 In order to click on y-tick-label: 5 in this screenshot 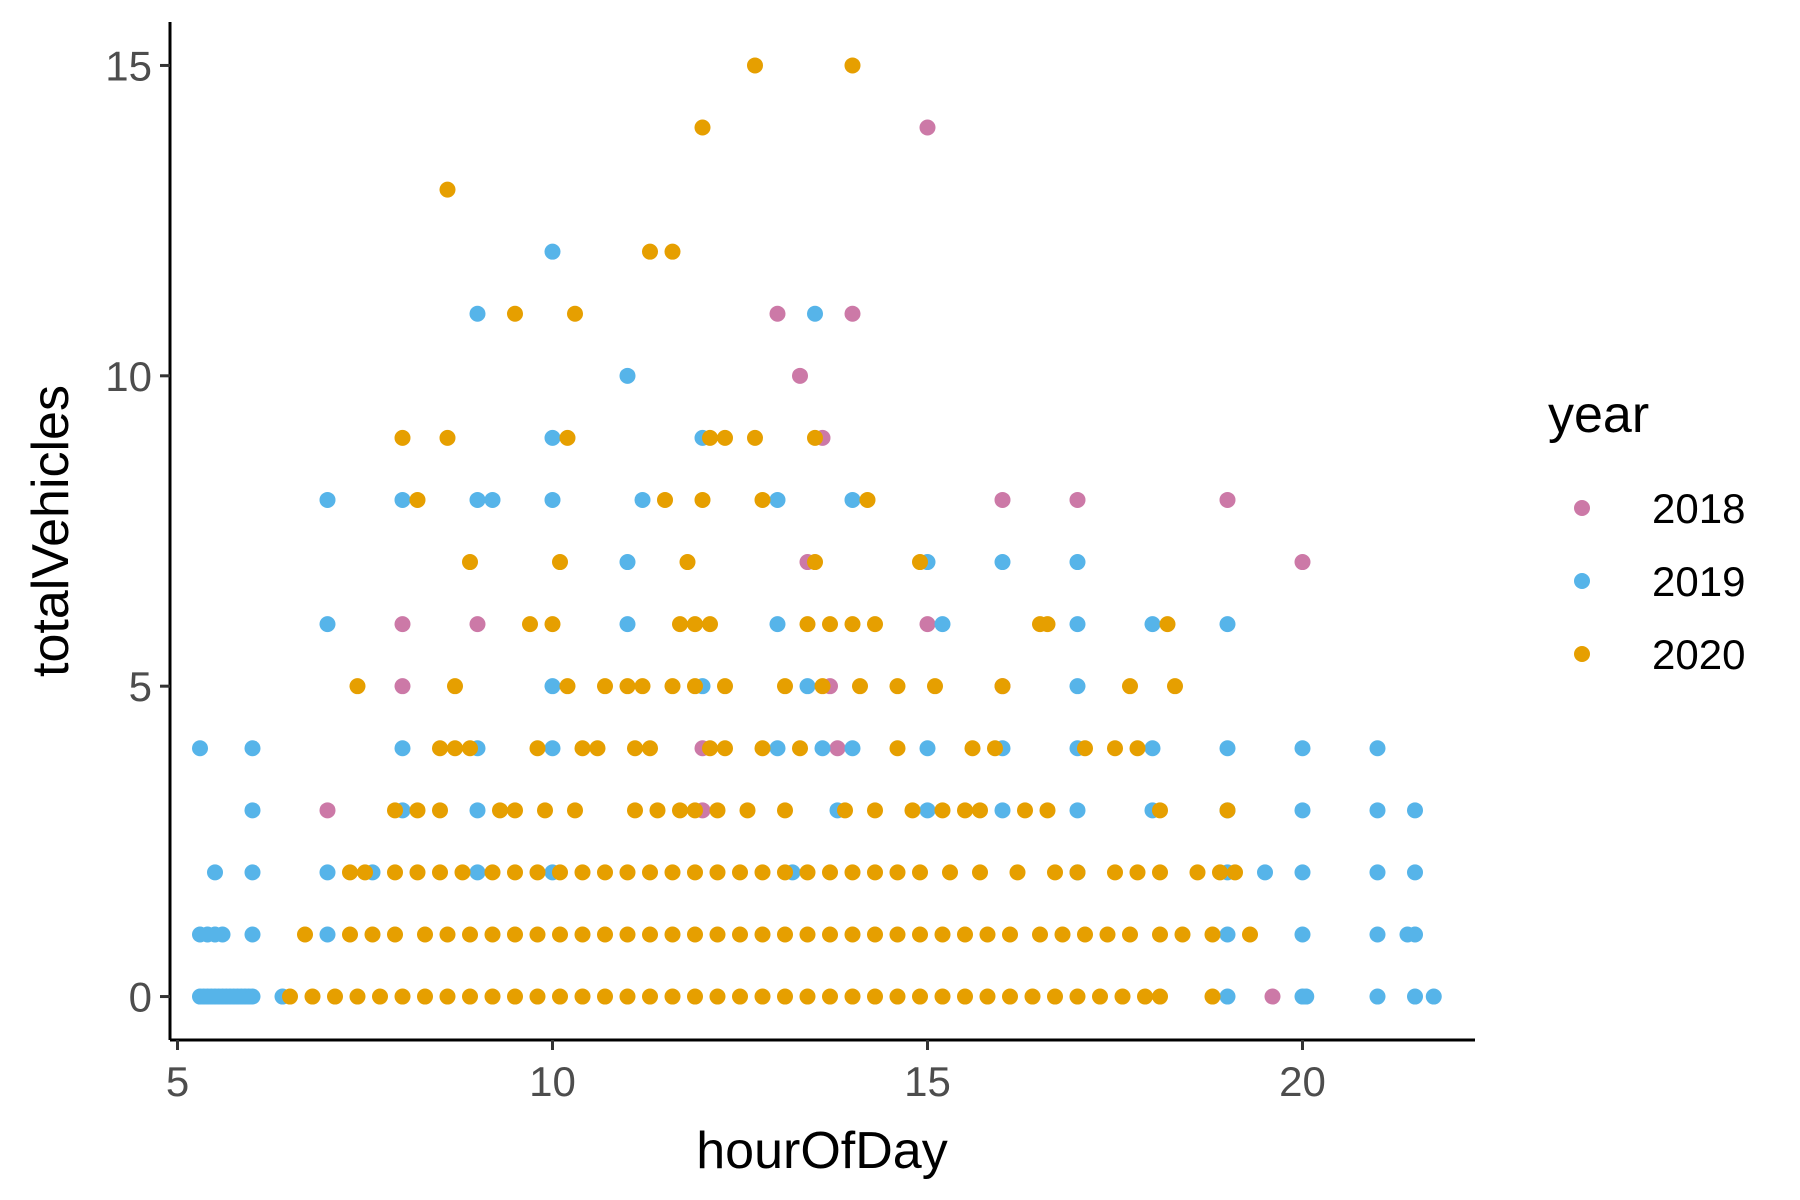, I will do `click(140, 686)`.